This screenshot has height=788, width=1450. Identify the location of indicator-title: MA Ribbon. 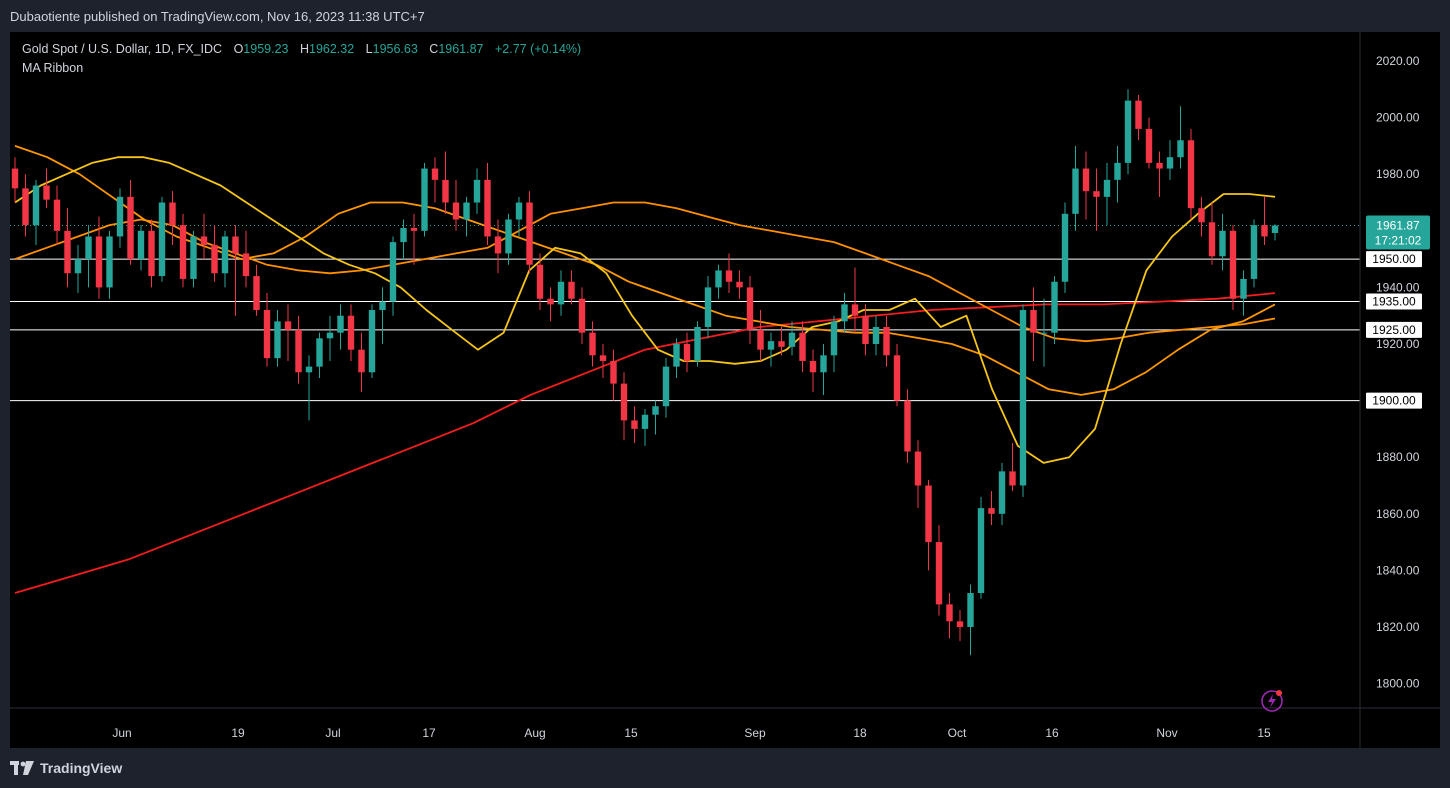
(53, 68).